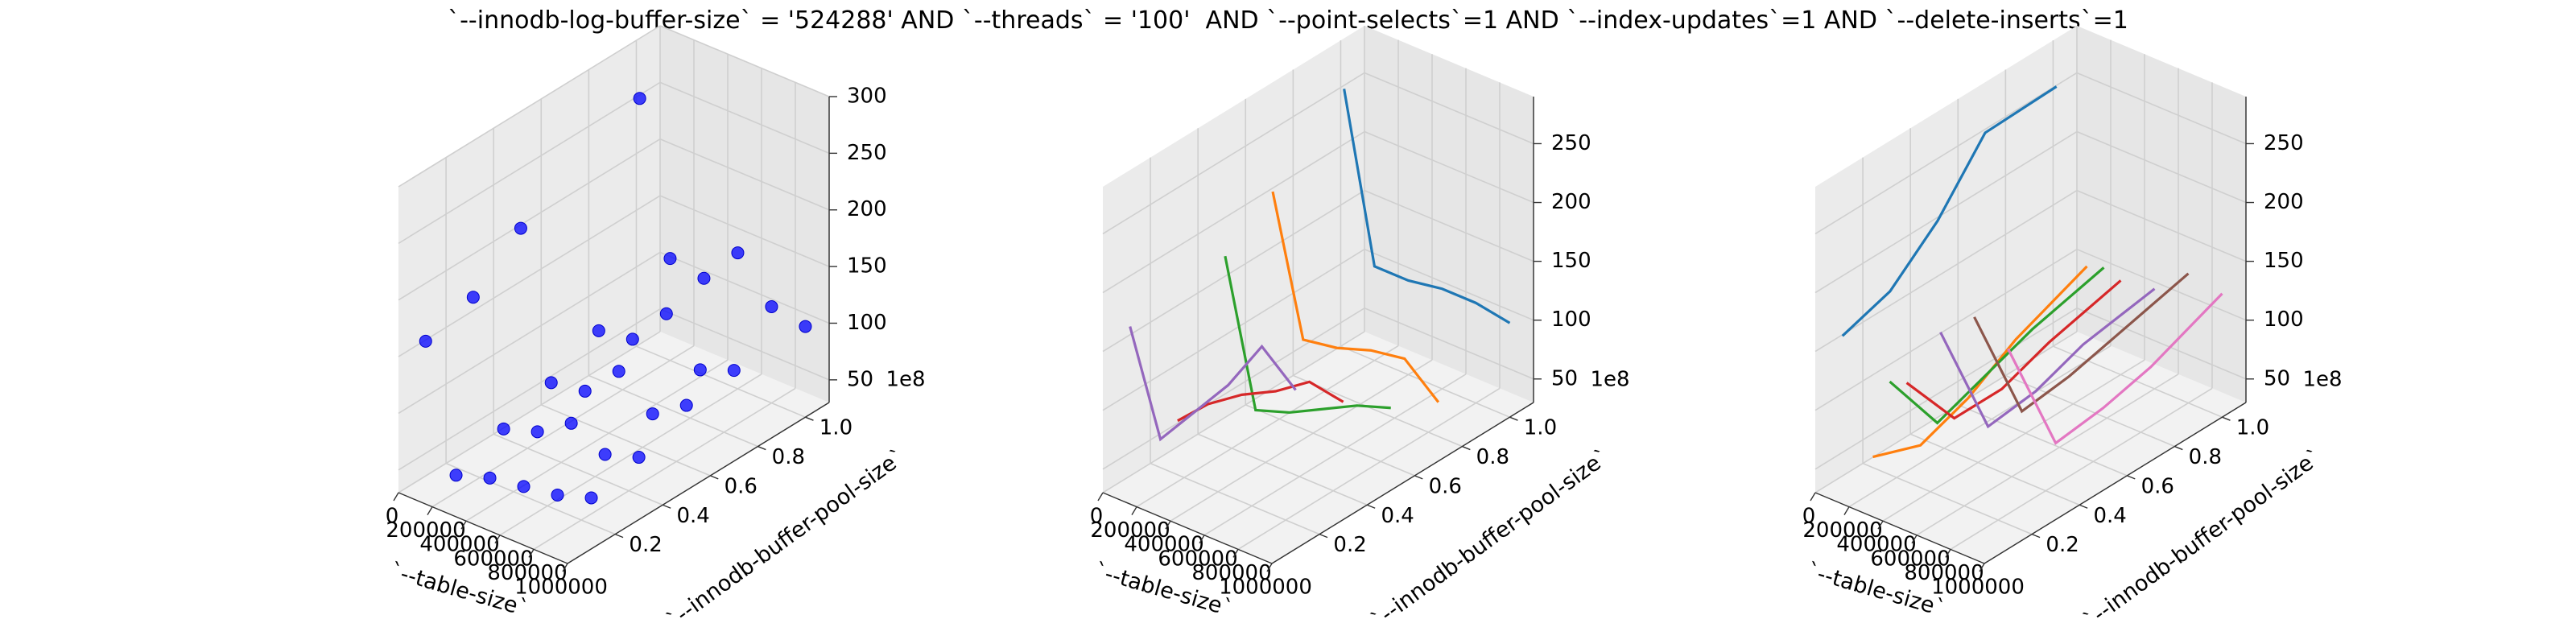 The width and height of the screenshot is (2576, 644). What do you see at coordinates (1265, 588) in the screenshot?
I see `x-tick-label: 1000000` at bounding box center [1265, 588].